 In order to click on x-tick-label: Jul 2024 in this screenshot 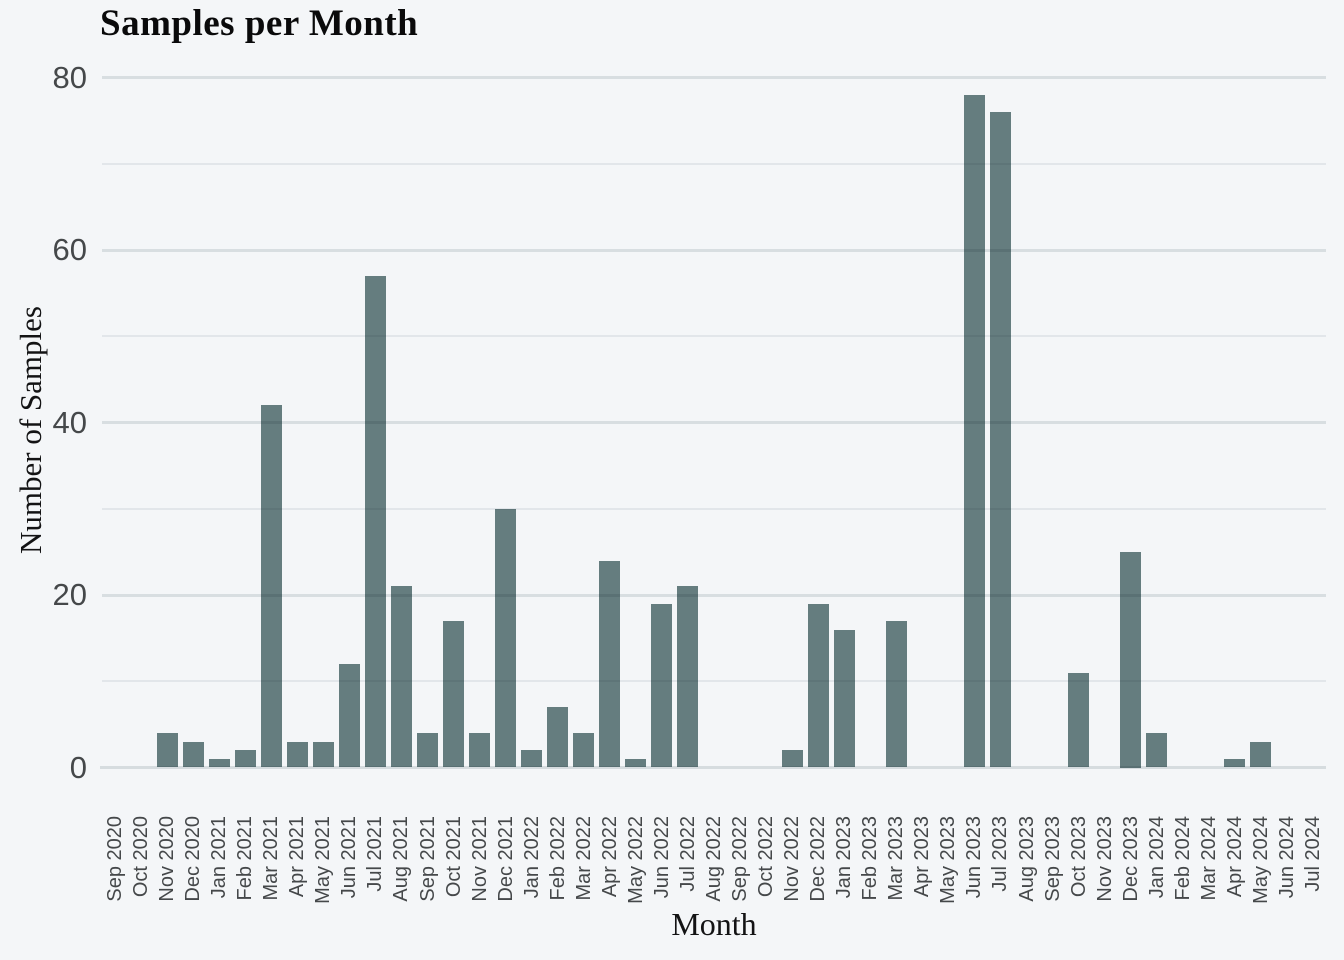, I will do `click(1312, 854)`.